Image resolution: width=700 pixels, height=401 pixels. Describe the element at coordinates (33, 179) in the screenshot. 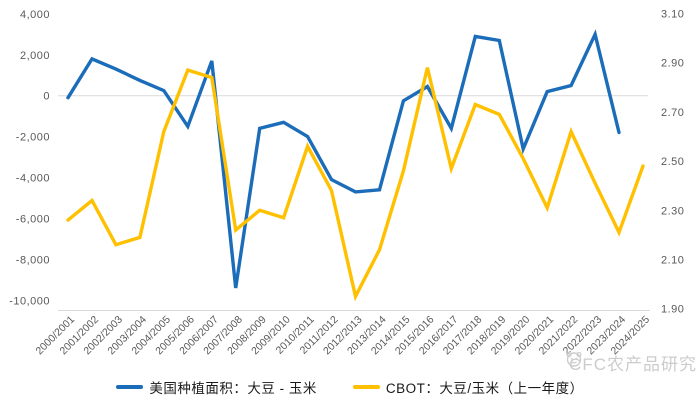

I see `left-axis-tick-label: -4,000` at that location.